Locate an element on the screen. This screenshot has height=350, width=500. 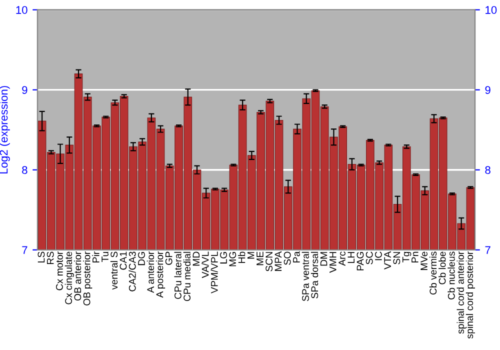
x-tick-label: spinal cord anterior is located at coordinates (461, 292).